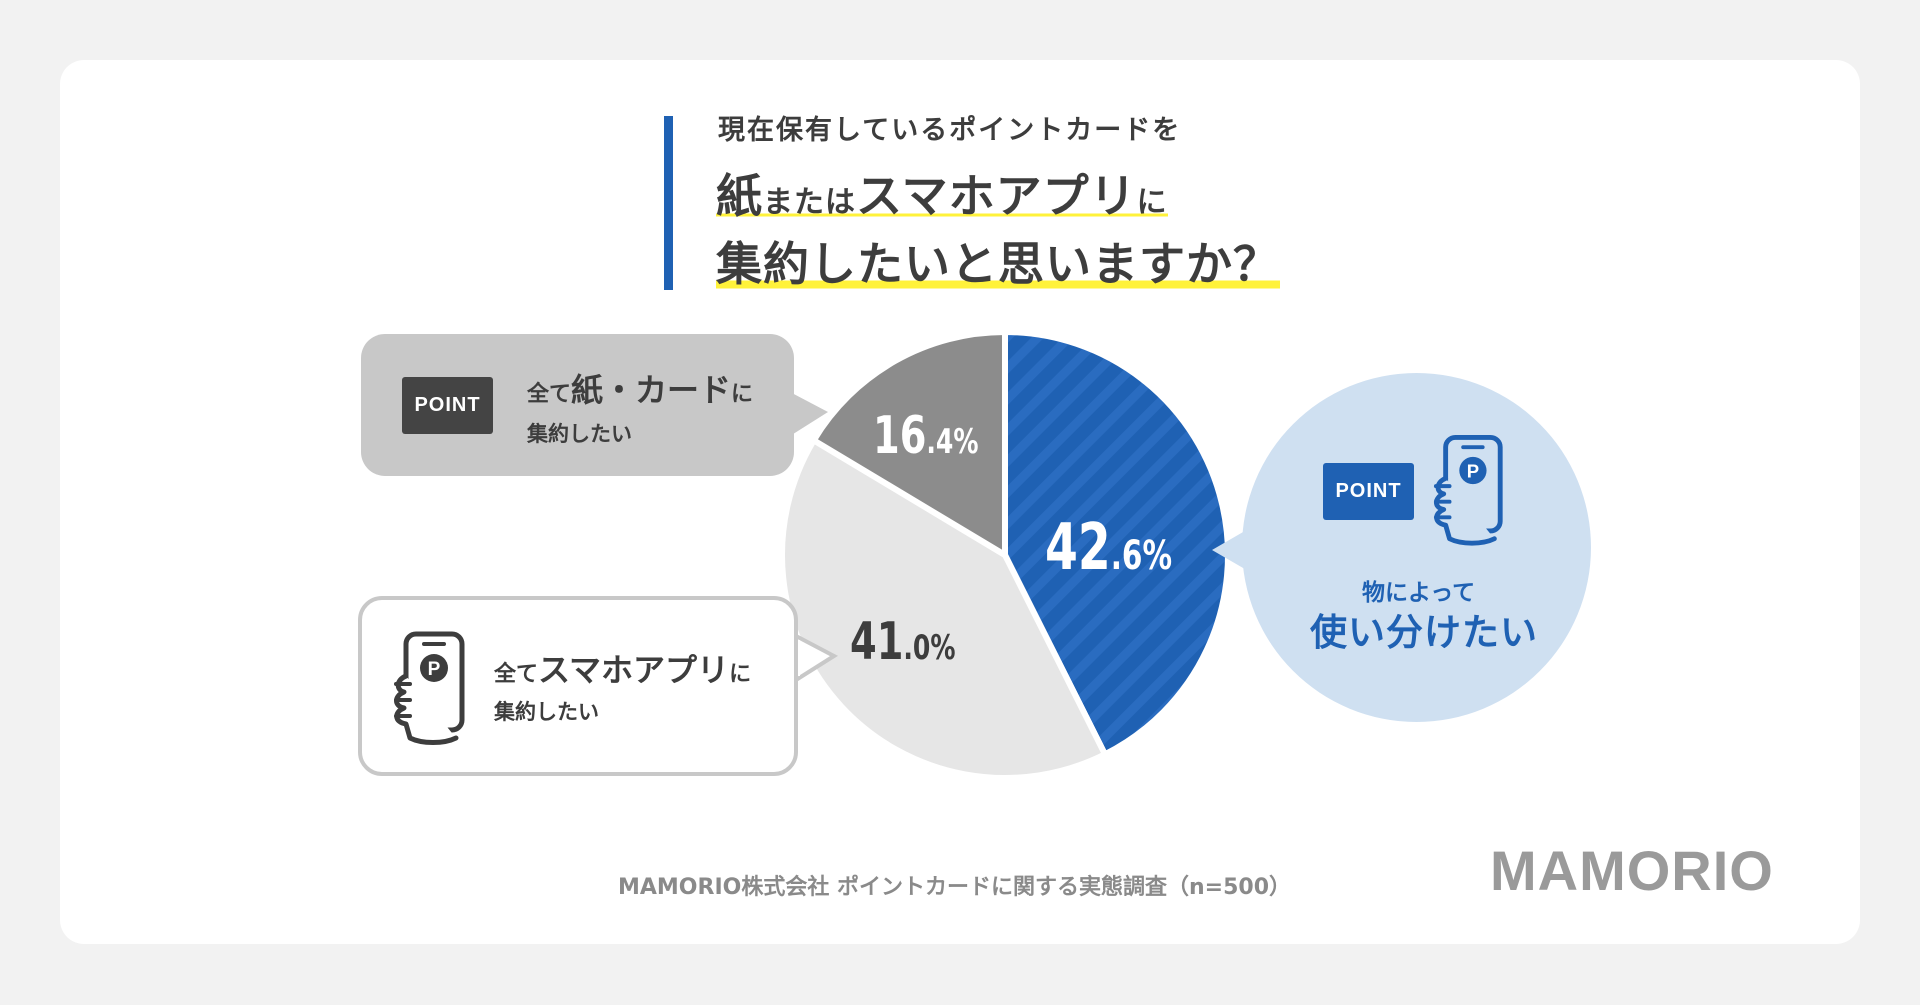  I want to click on pct-label-app: 41.0%, so click(903, 642).